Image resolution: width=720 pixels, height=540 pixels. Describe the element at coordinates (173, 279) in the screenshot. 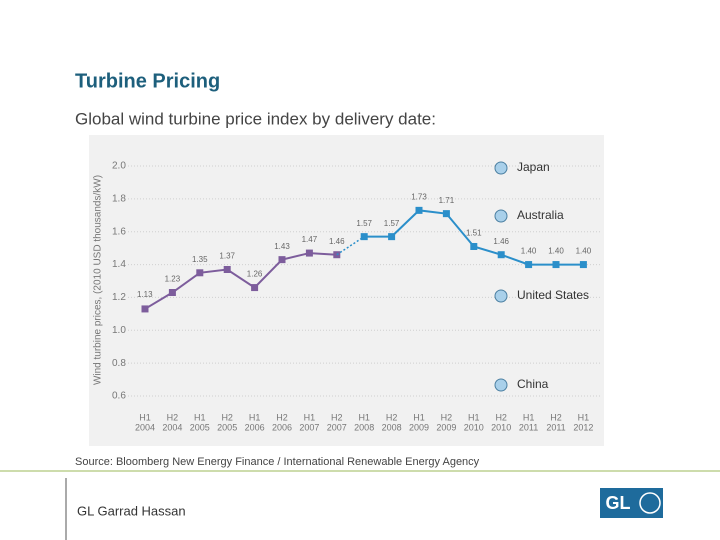

I see `value-label: 1.23` at that location.